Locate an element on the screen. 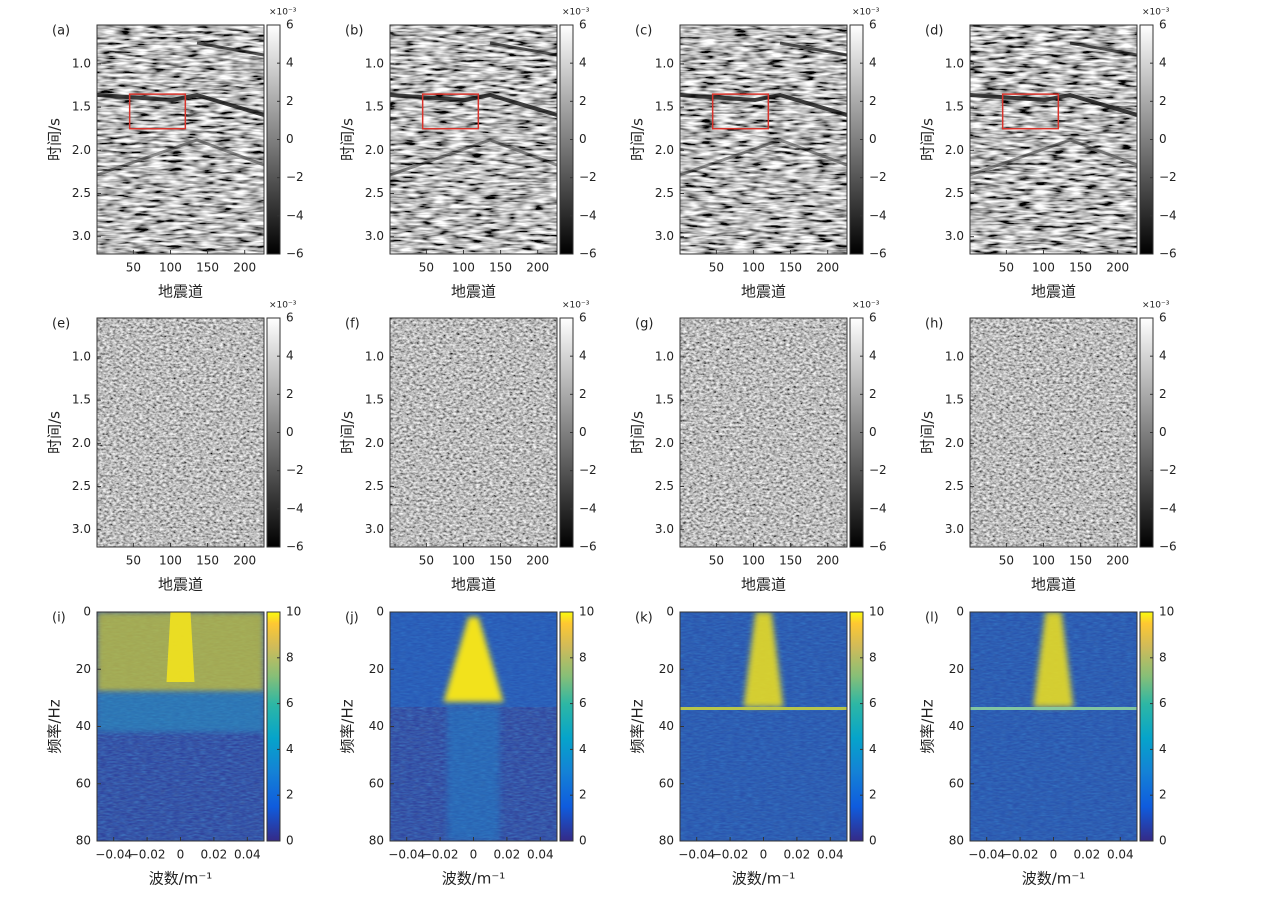  y-tick-label: 0 is located at coordinates (960, 612).